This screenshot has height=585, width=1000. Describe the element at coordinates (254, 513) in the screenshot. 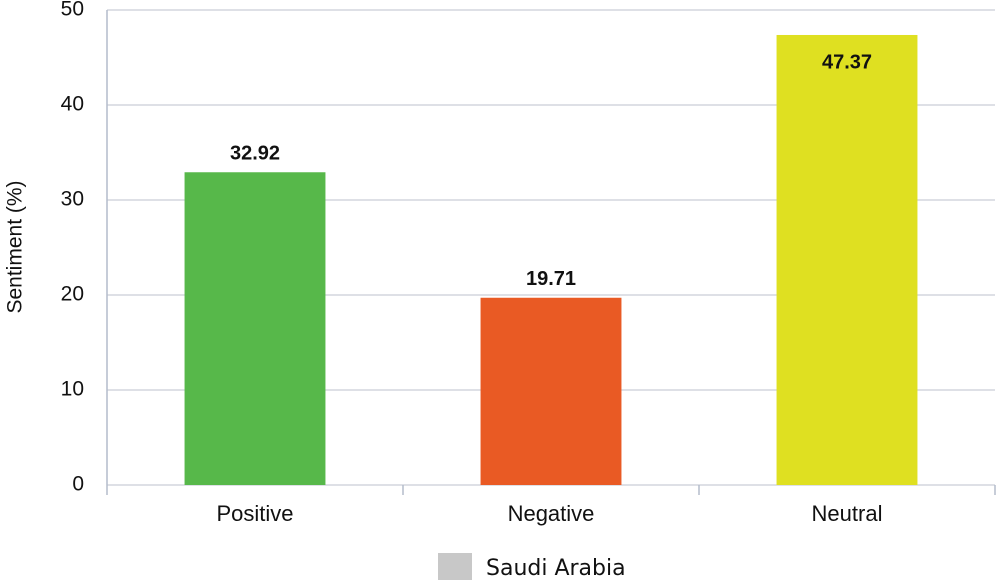

I see `x-tick-label: Positive` at that location.